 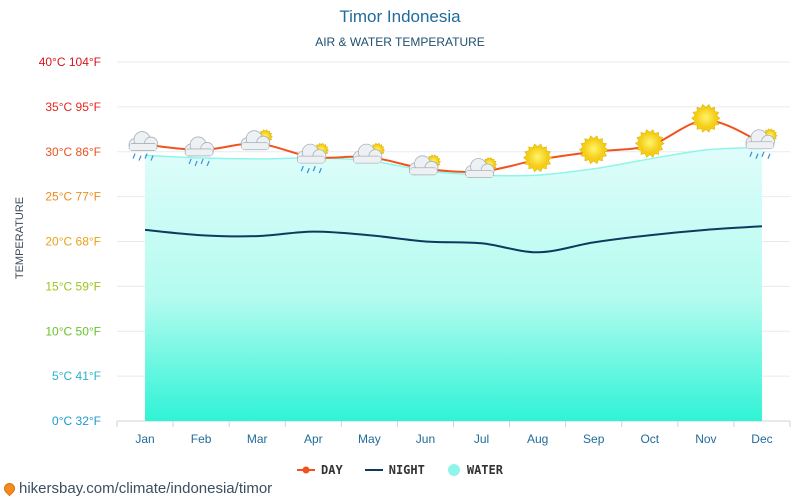 What do you see at coordinates (73, 242) in the screenshot?
I see `y-tick-label: 20°C 68°F` at bounding box center [73, 242].